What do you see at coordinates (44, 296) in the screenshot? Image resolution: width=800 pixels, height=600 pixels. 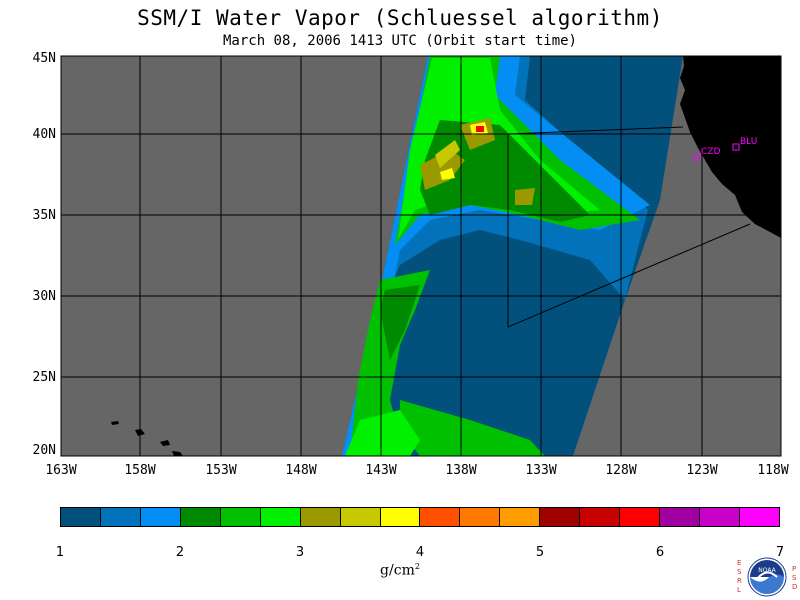 I see `lat-label: 30N` at bounding box center [44, 296].